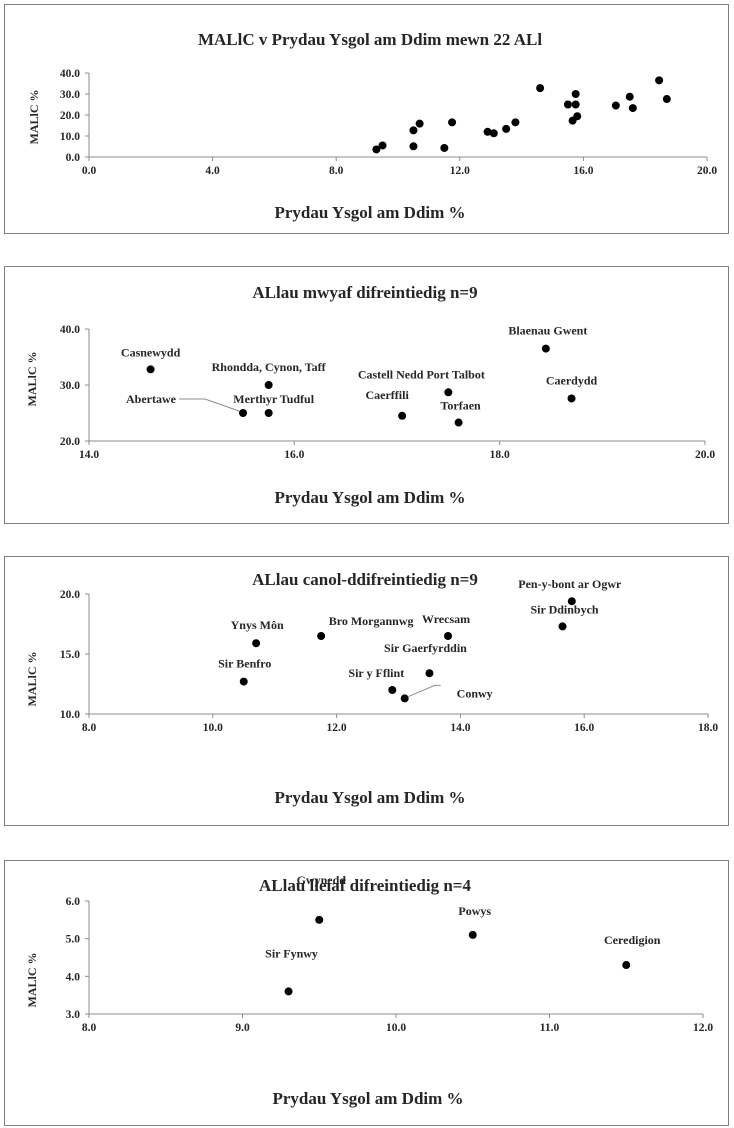 This screenshot has height=1128, width=734. What do you see at coordinates (365, 885) in the screenshot?
I see `chart-title: ALlau lleiaf difreintiedig n=4` at bounding box center [365, 885].